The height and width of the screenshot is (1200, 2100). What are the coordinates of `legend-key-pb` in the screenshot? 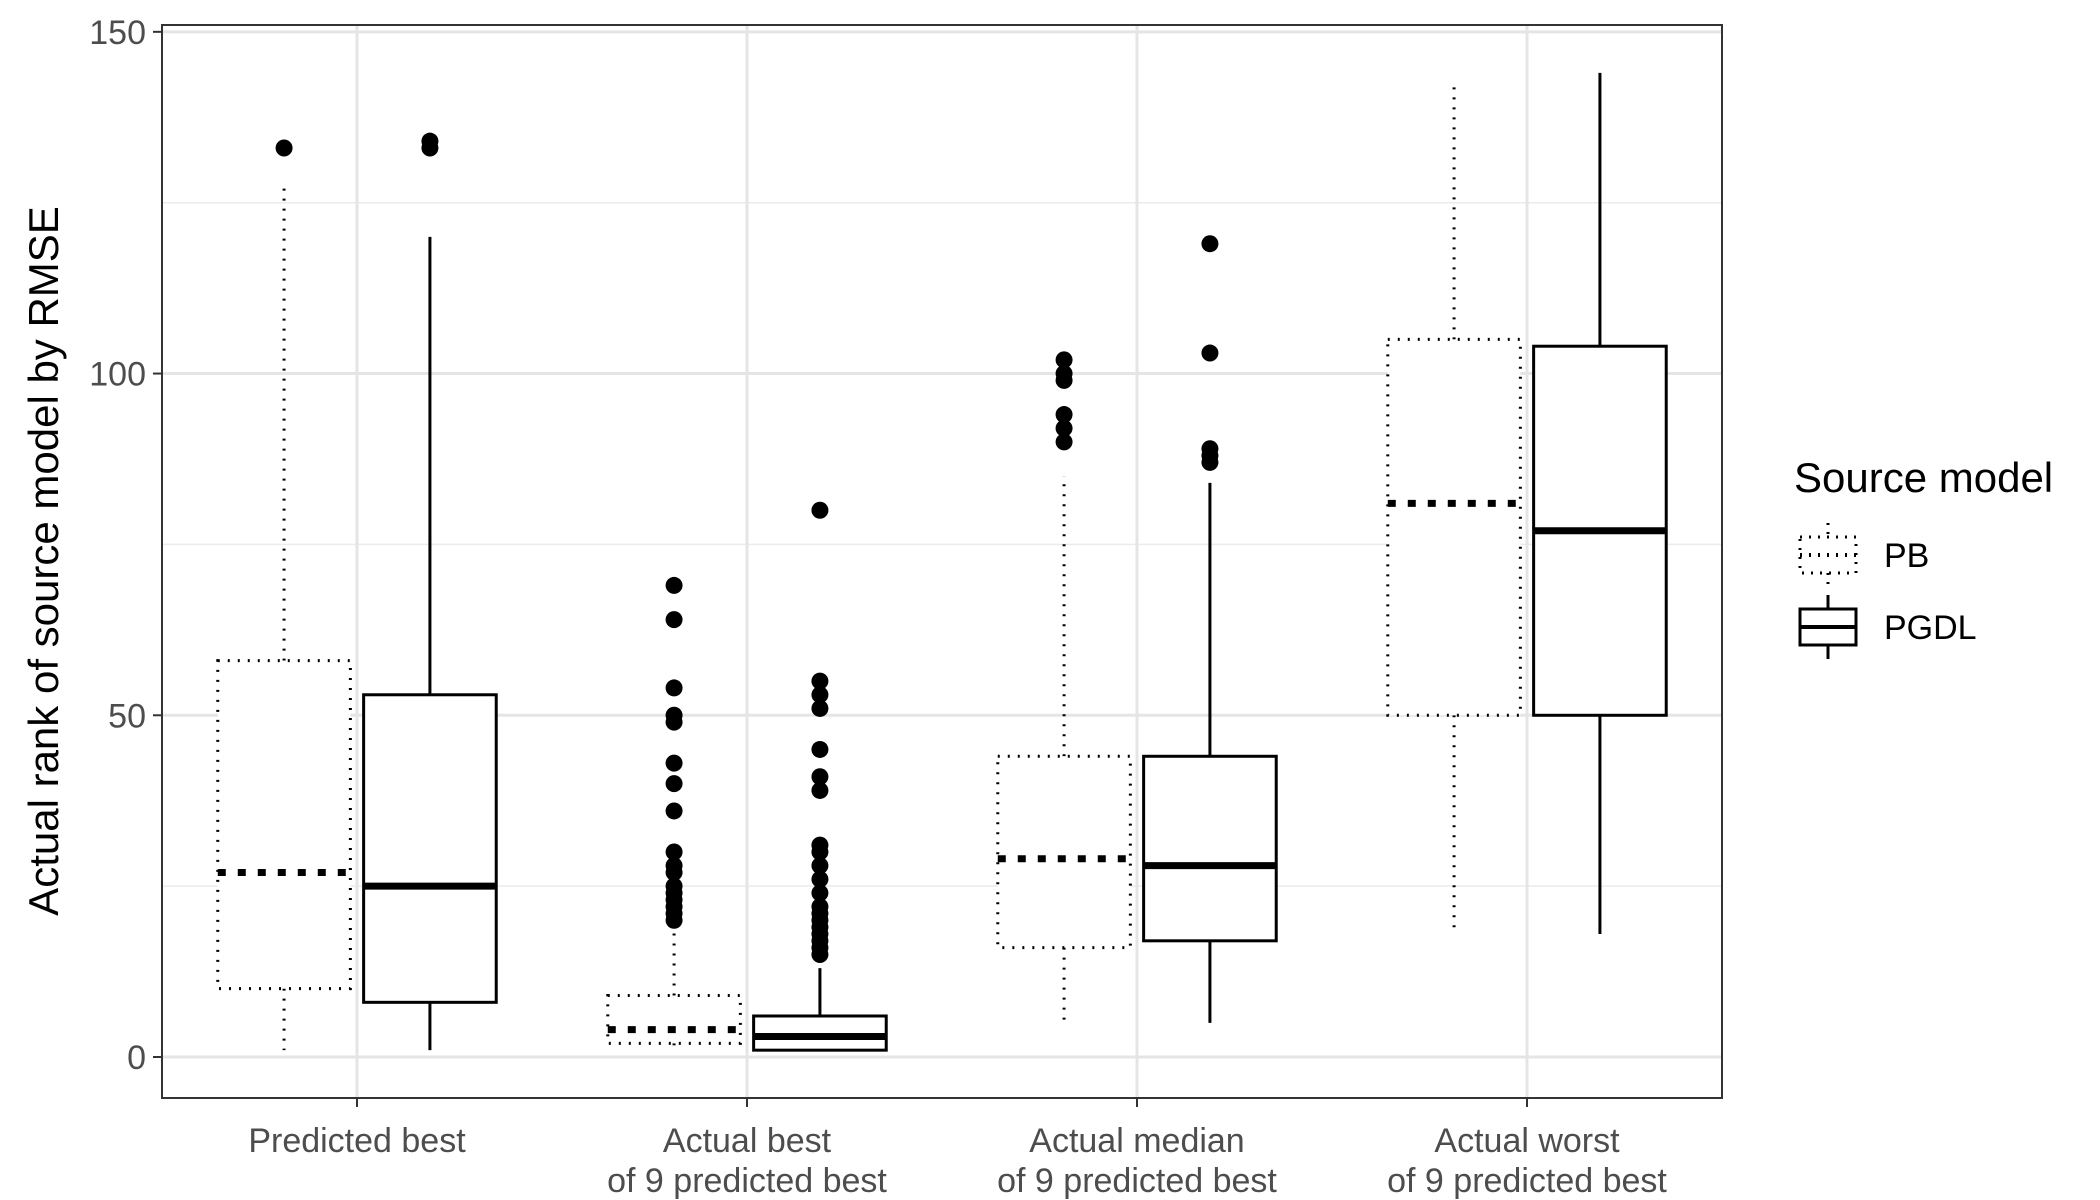 It's located at (1828, 555).